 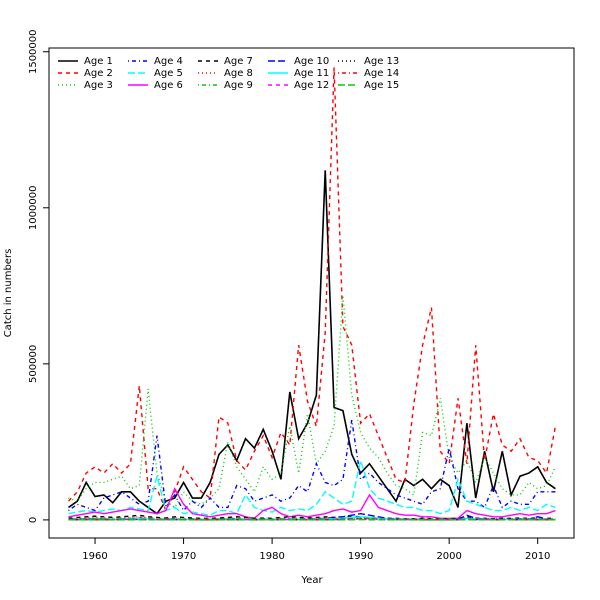 I want to click on legend-label: Age 7, so click(x=238, y=61).